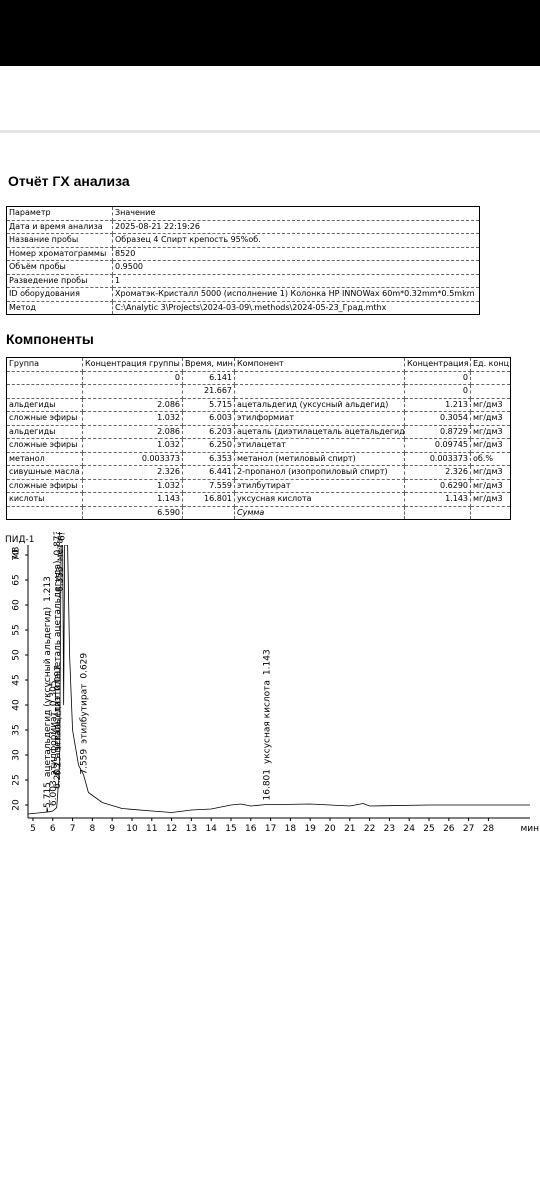 This screenshot has width=540, height=1200. I want to click on cell: 2025-08-21 22:19:26, so click(296, 226).